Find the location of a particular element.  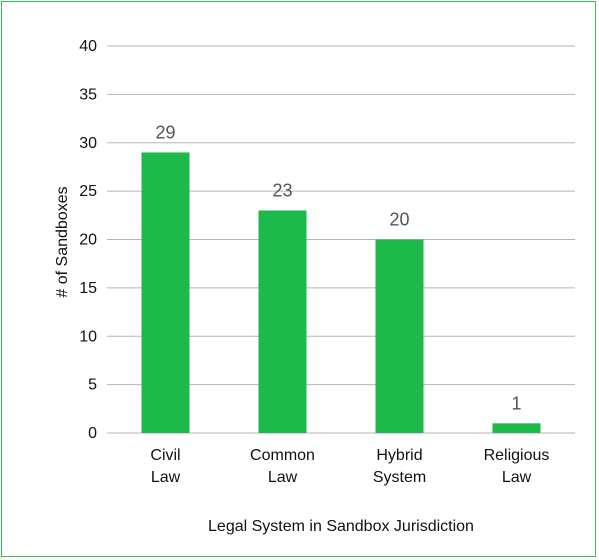

x-tick-label-common-law: Common Law is located at coordinates (282, 466).